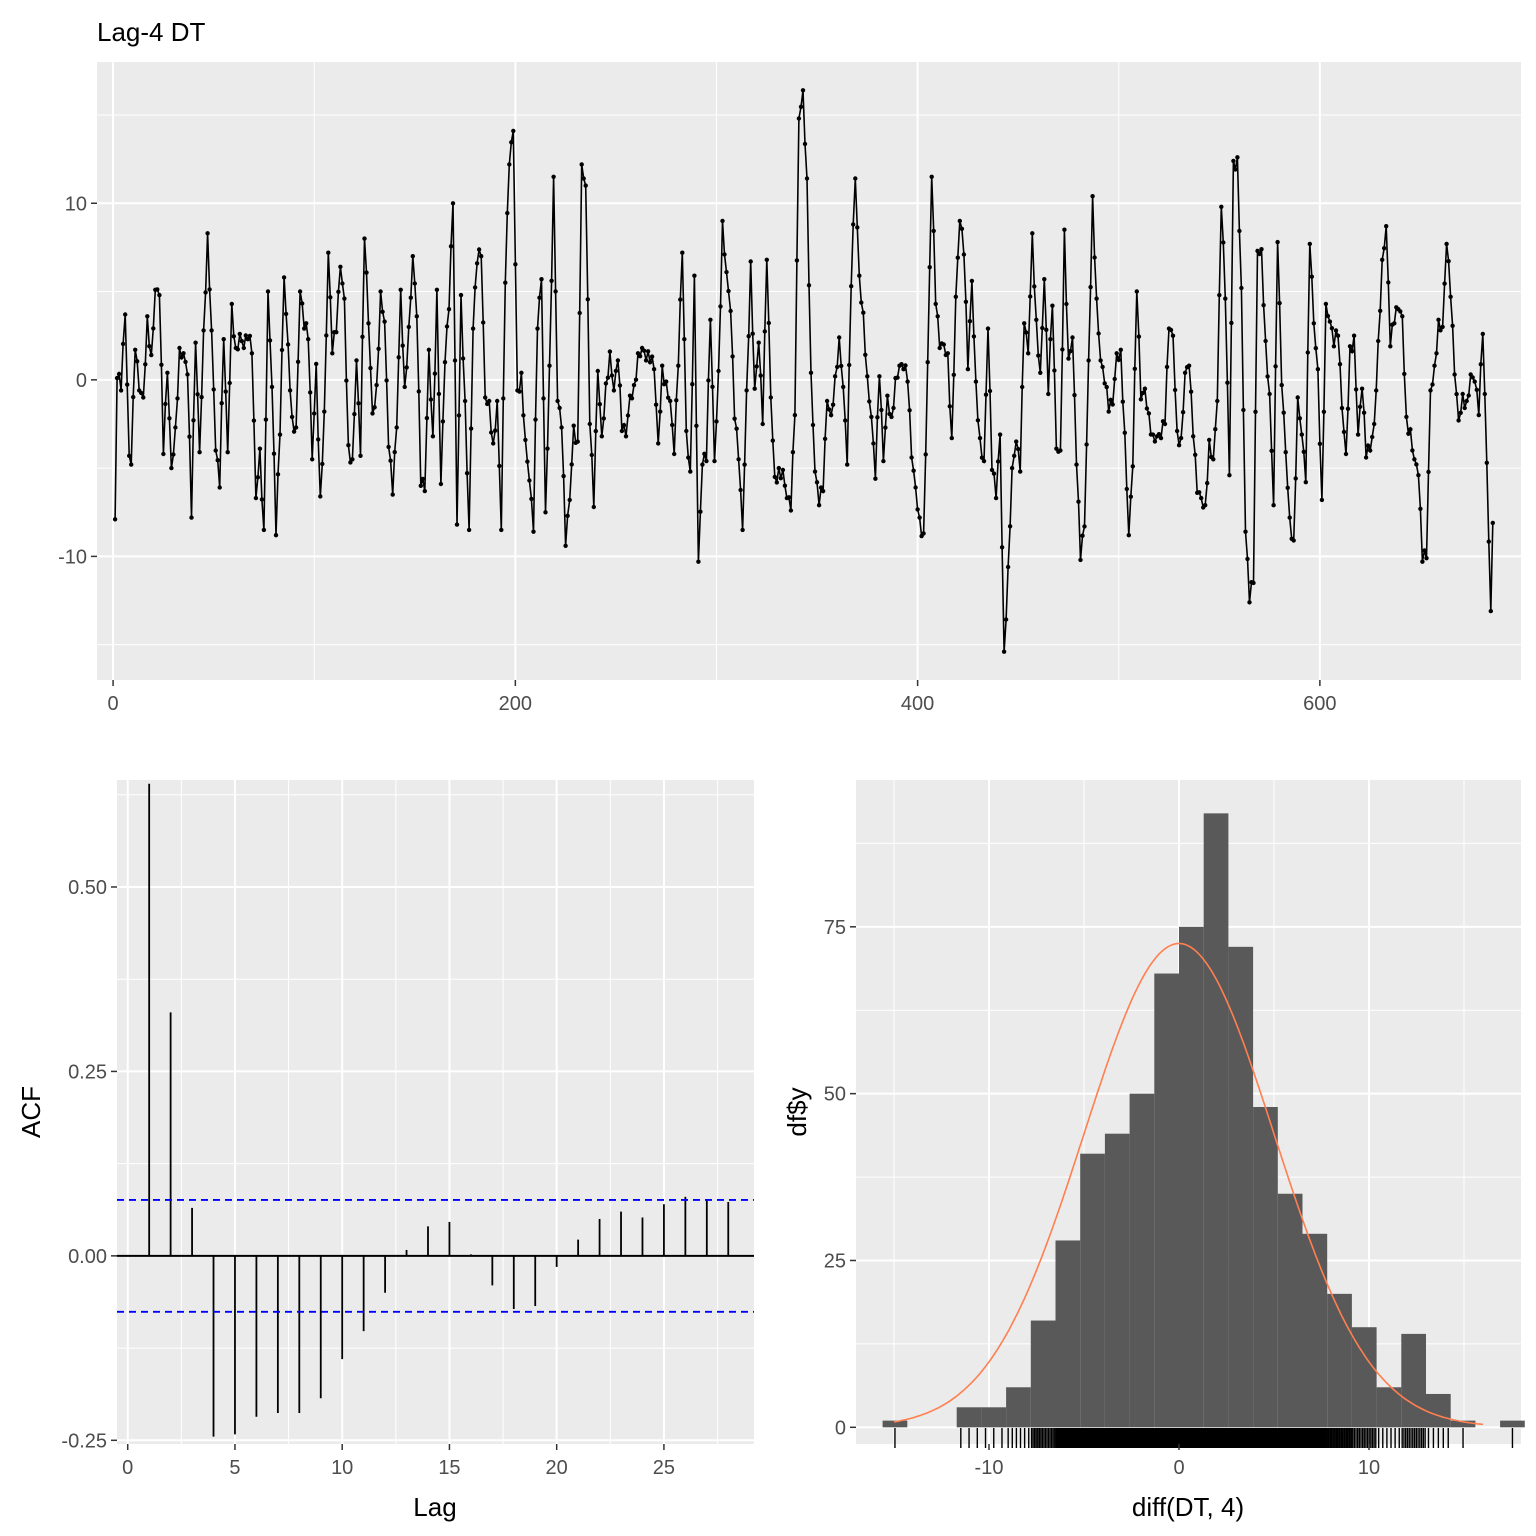  Describe the element at coordinates (1369, 1468) in the screenshot. I see `x-tick-label: 10` at that location.